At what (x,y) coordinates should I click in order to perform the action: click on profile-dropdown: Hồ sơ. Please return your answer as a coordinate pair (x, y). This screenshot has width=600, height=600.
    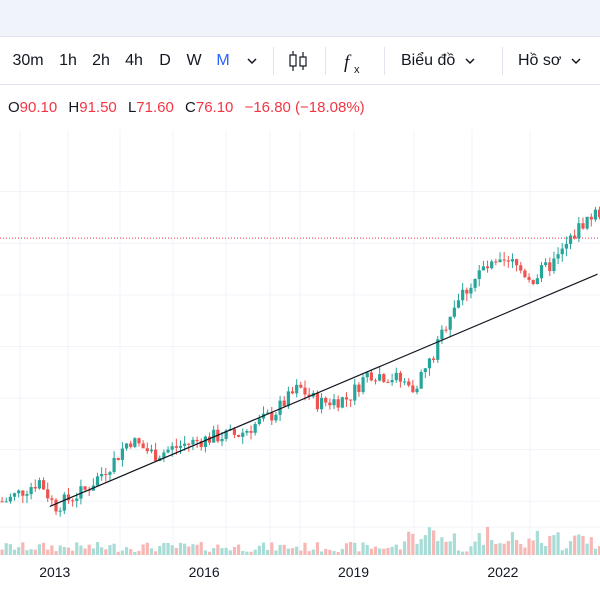
    Looking at the image, I should click on (558, 61).